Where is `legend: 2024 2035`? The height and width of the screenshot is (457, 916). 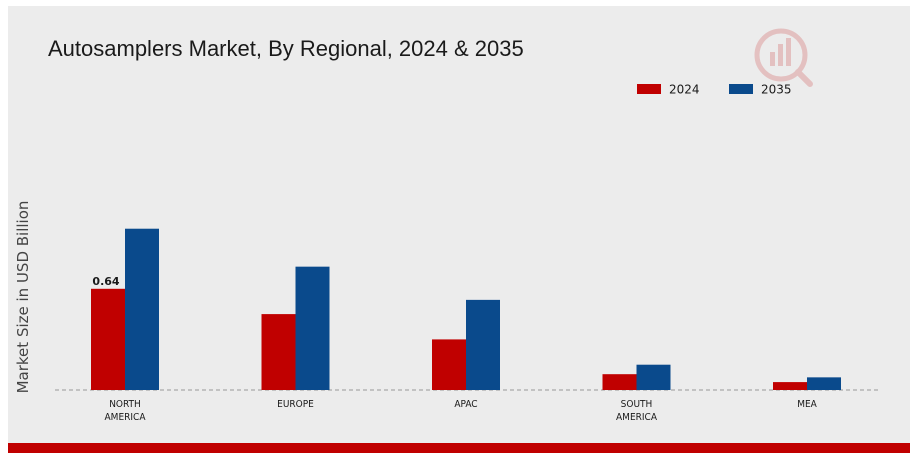
legend: 2024 2035 is located at coordinates (714, 90).